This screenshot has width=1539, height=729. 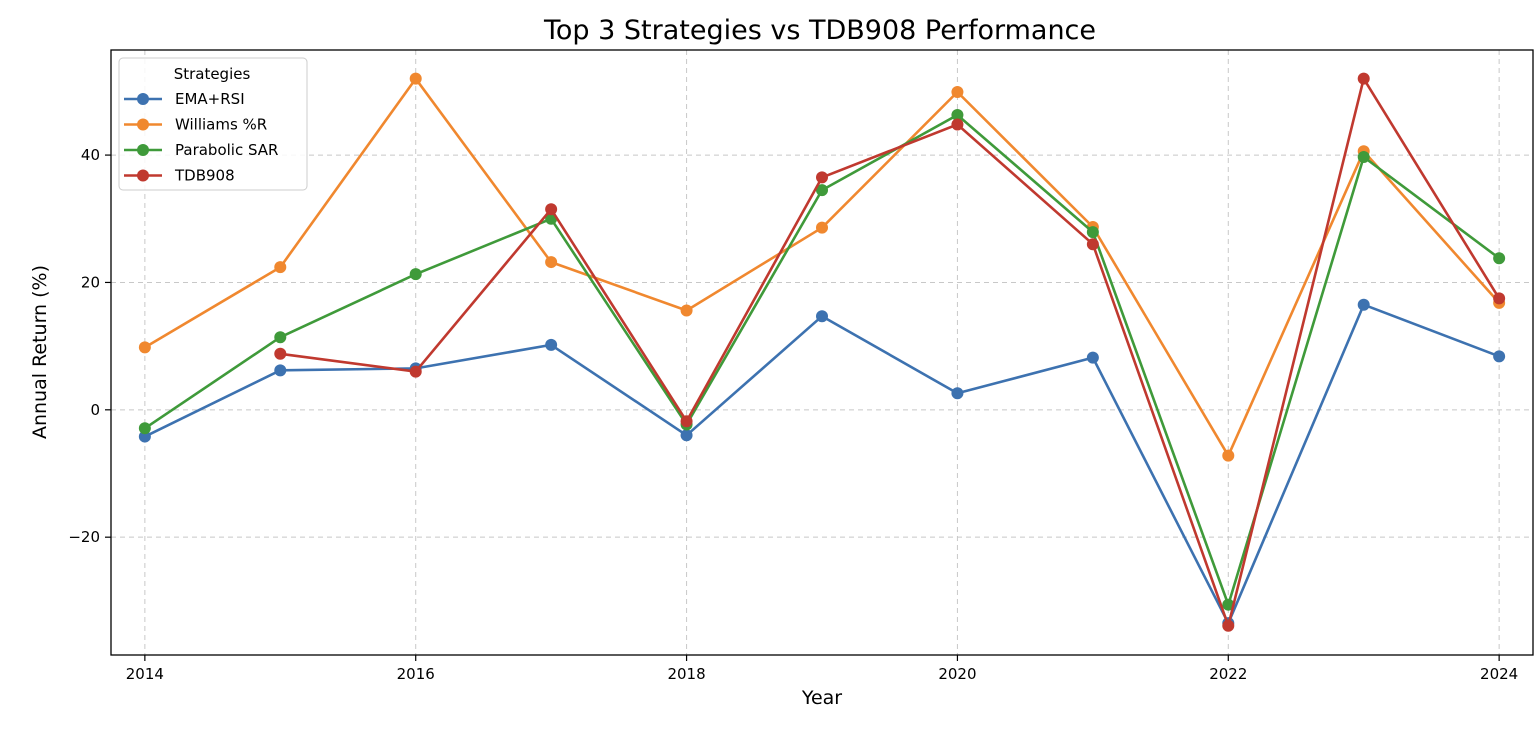 What do you see at coordinates (212, 74) in the screenshot?
I see `legend-title: Strategies` at bounding box center [212, 74].